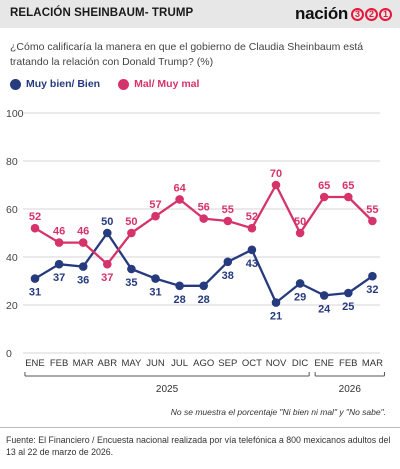 This screenshot has width=400, height=469. Describe the element at coordinates (131, 363) in the screenshot. I see `x-tick-label: MAY` at that location.